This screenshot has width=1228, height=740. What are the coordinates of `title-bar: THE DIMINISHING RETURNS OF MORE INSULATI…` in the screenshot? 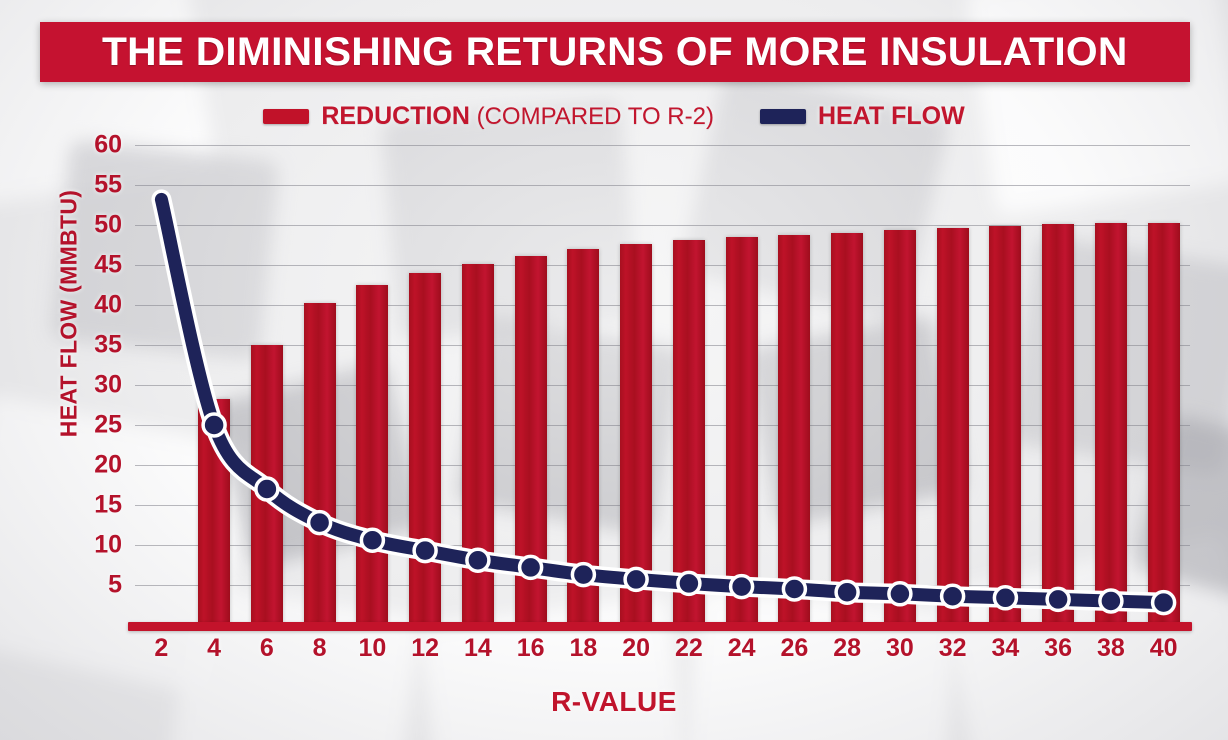 It's located at (615, 52).